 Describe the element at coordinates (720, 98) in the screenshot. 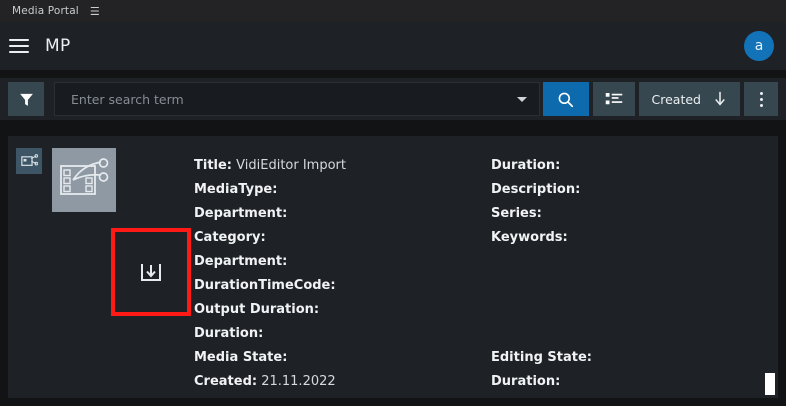

I see `arrow-down-icon` at that location.